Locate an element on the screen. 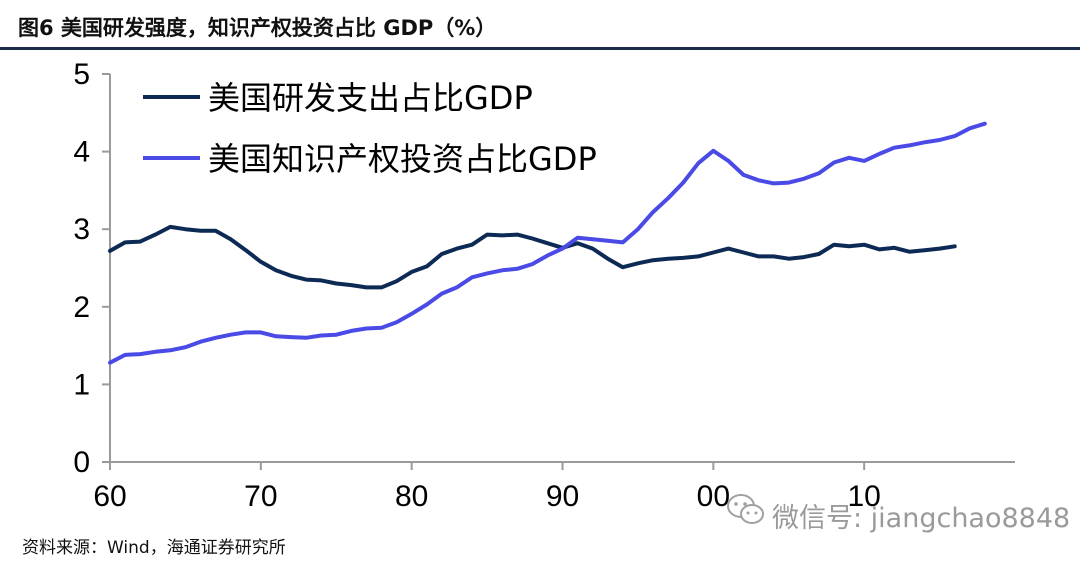  x-tick-label: 60 is located at coordinates (109, 496).